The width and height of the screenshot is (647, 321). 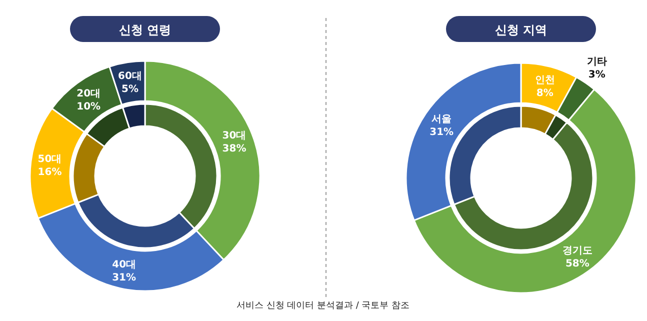 What do you see at coordinates (521, 30) in the screenshot?
I see `chart-title: 신청 지역` at bounding box center [521, 30].